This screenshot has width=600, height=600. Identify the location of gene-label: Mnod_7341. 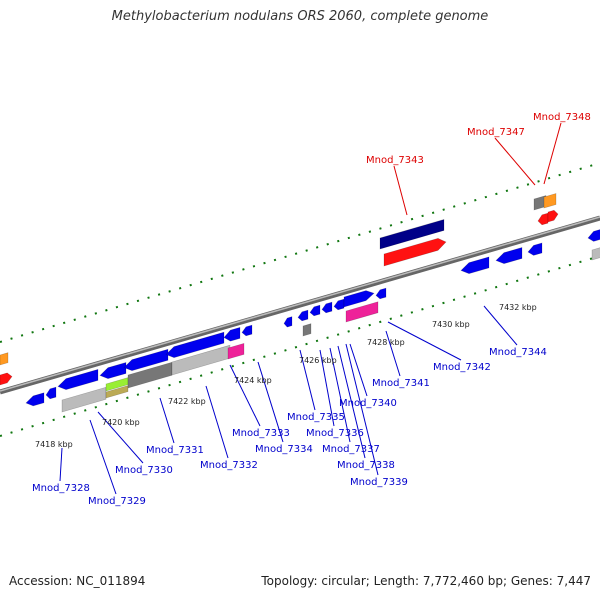
(401, 383).